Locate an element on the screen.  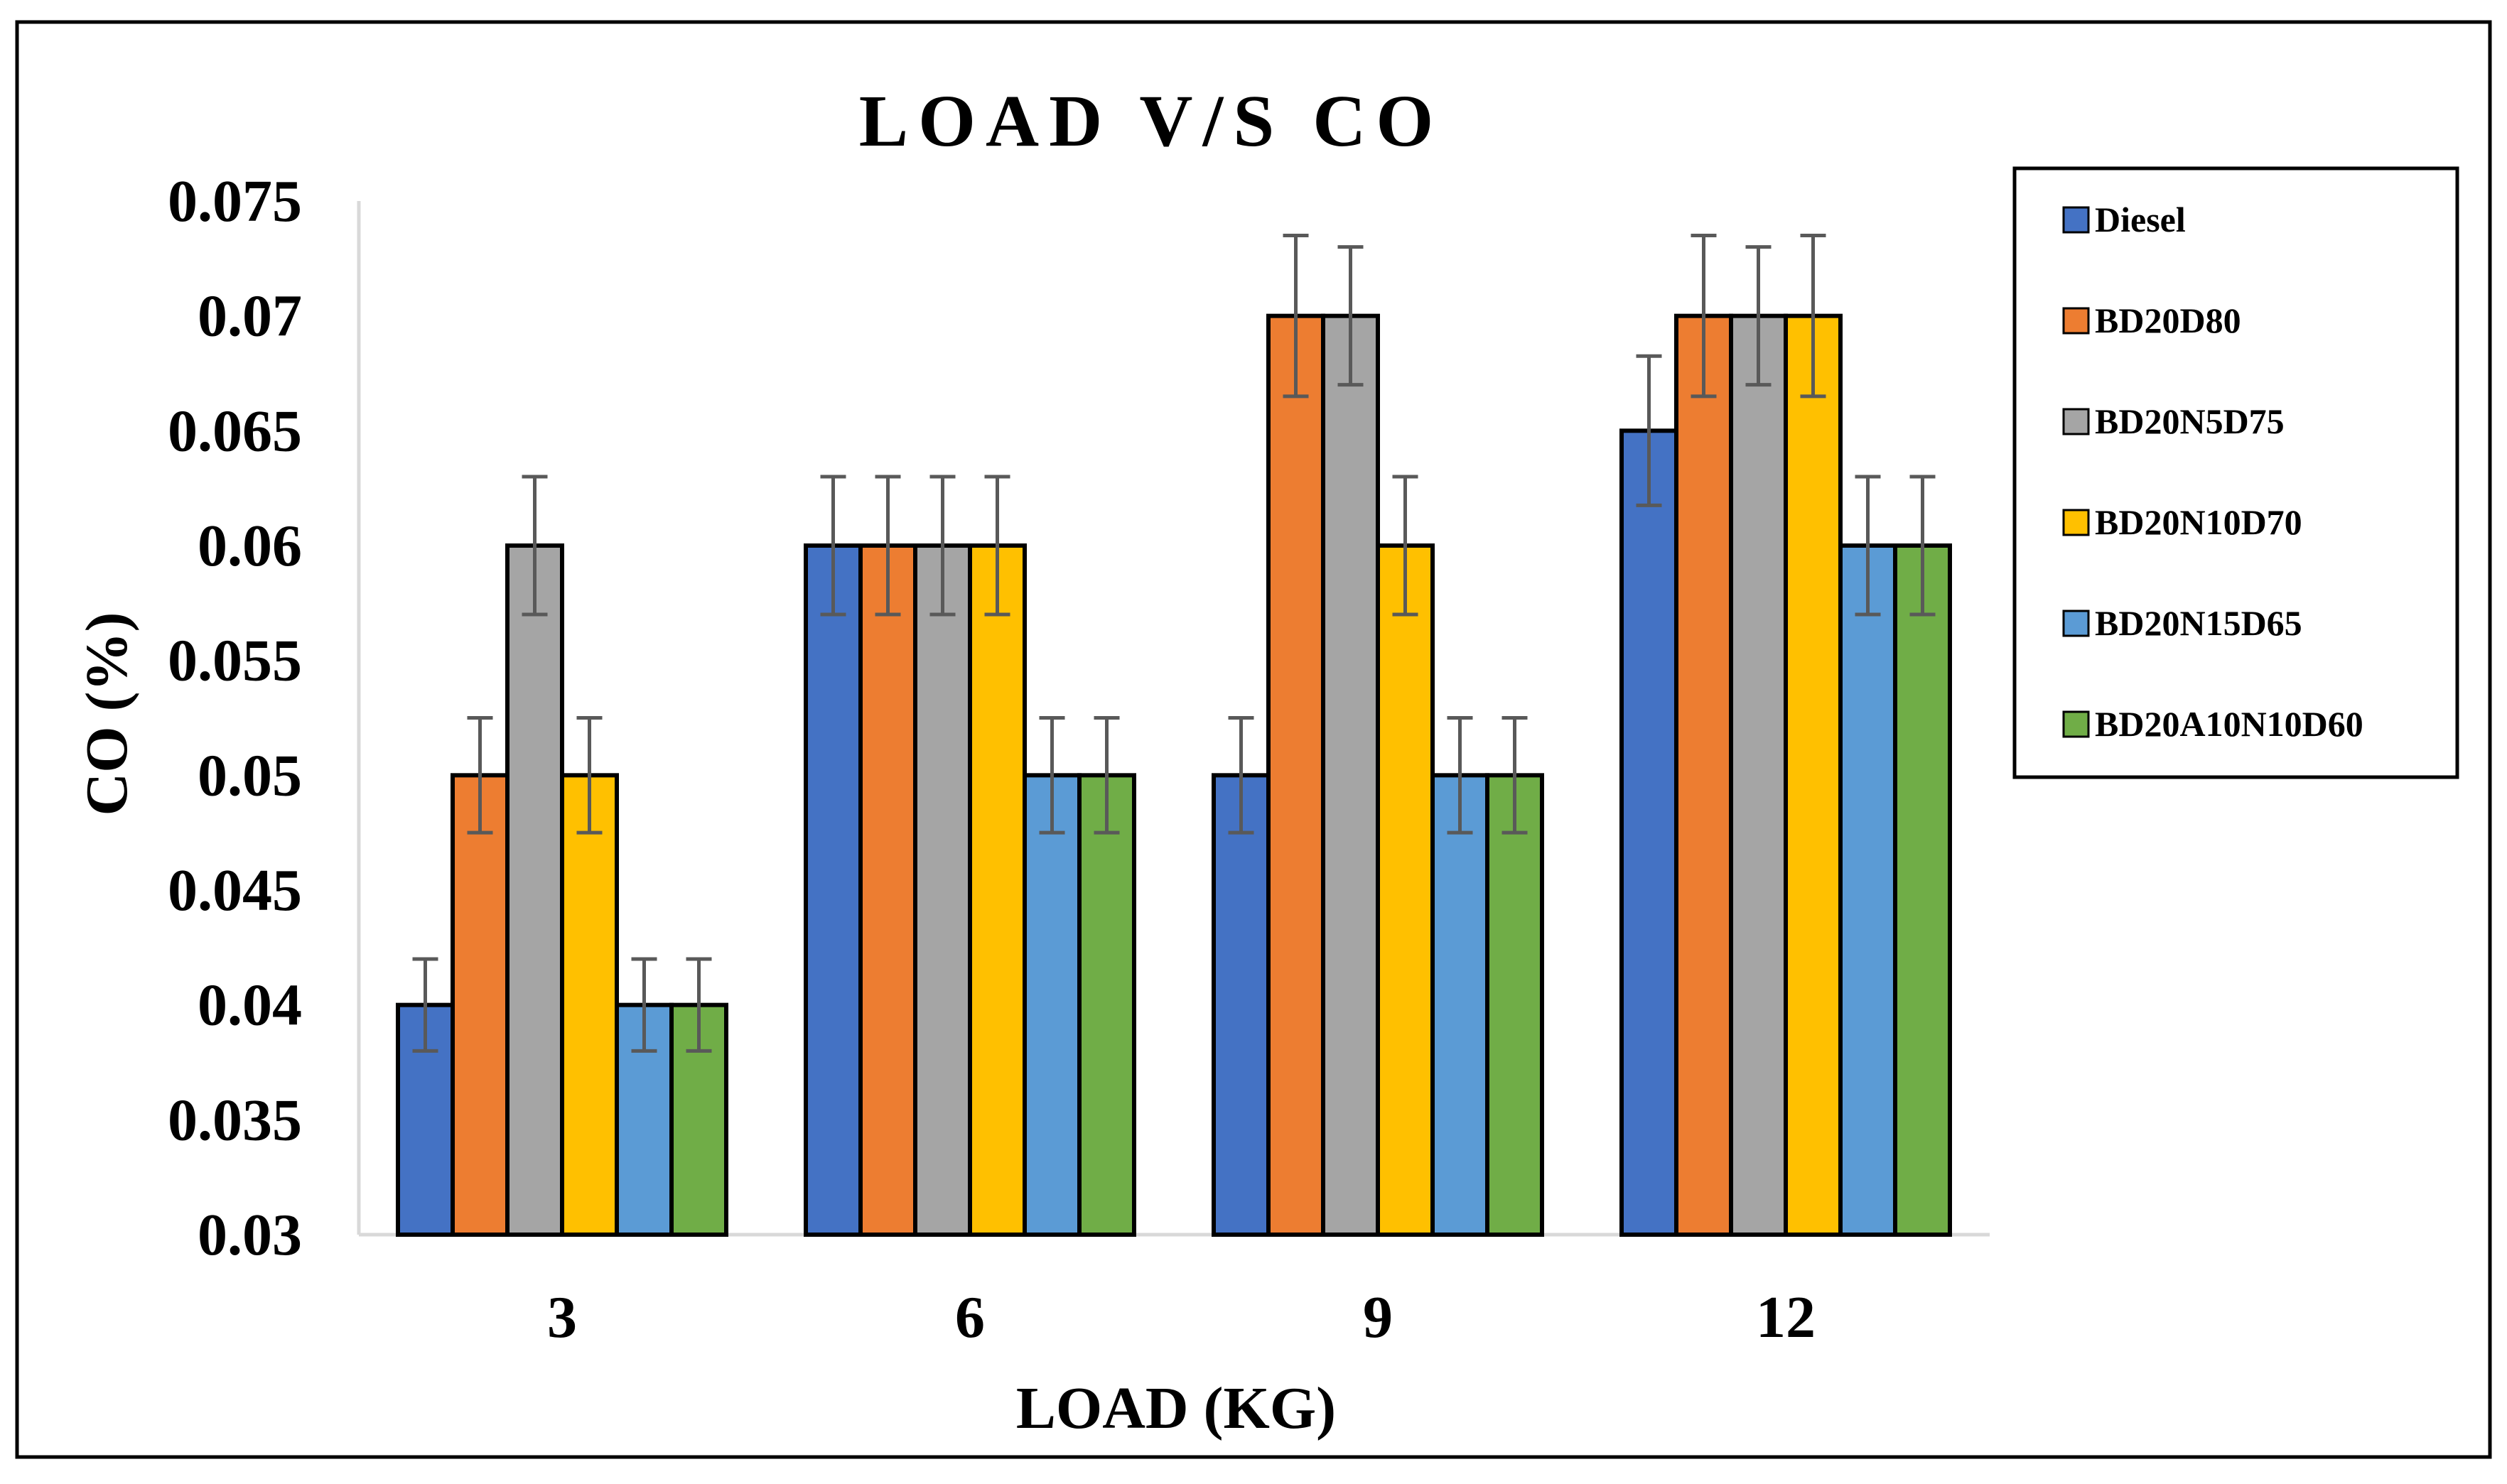
y-tick-label: 0.045 is located at coordinates (235, 891).